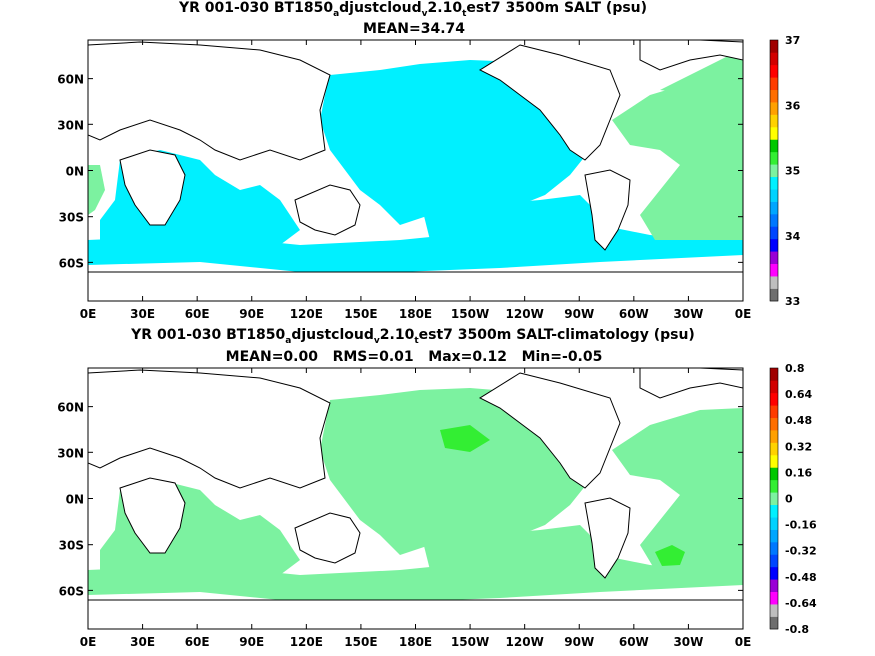 The height and width of the screenshot is (656, 875). What do you see at coordinates (465, 438) in the screenshot?
I see `panel2-pacific-patch` at bounding box center [465, 438].